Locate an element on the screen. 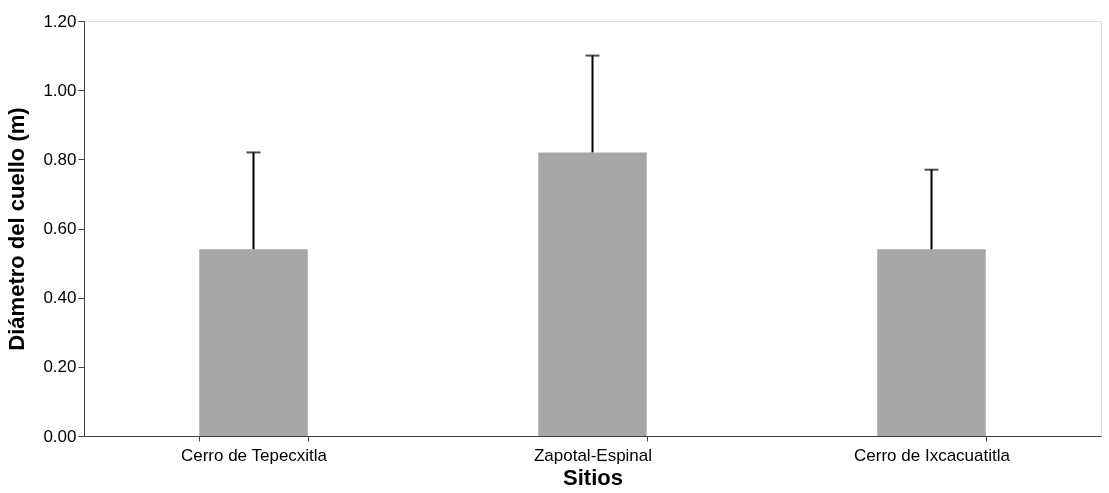 The height and width of the screenshot is (493, 1109). y-tick-label: 0.40 is located at coordinates (60, 298).